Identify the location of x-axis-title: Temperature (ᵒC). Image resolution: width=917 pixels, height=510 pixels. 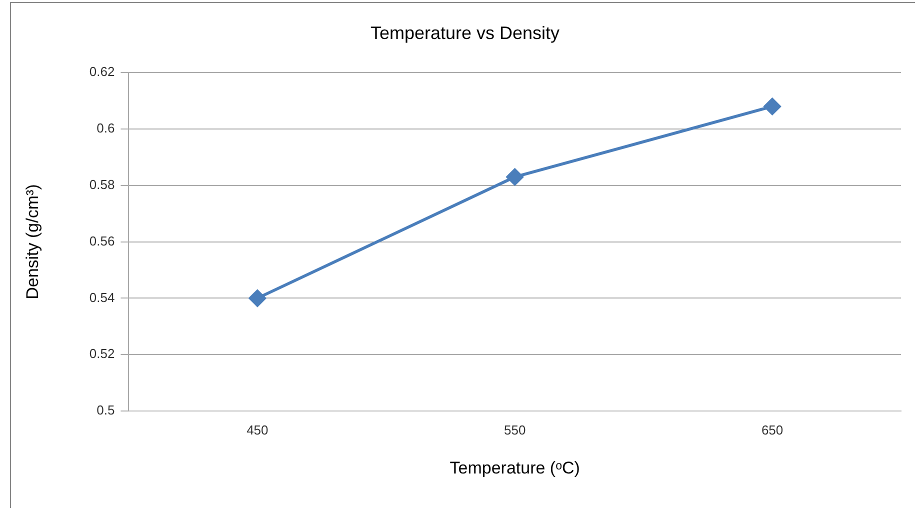
(515, 468).